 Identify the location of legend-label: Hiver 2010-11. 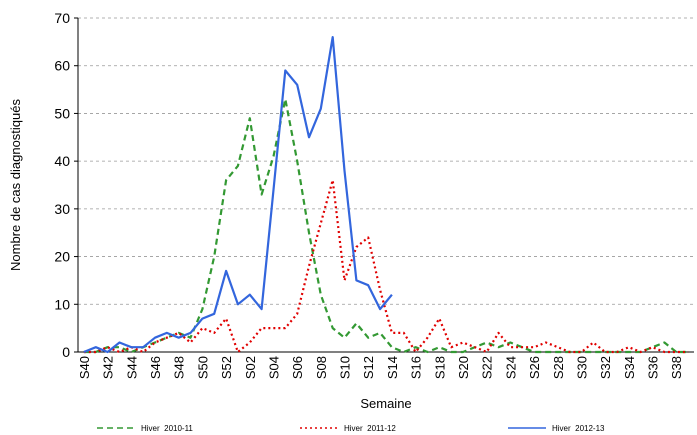
(167, 428).